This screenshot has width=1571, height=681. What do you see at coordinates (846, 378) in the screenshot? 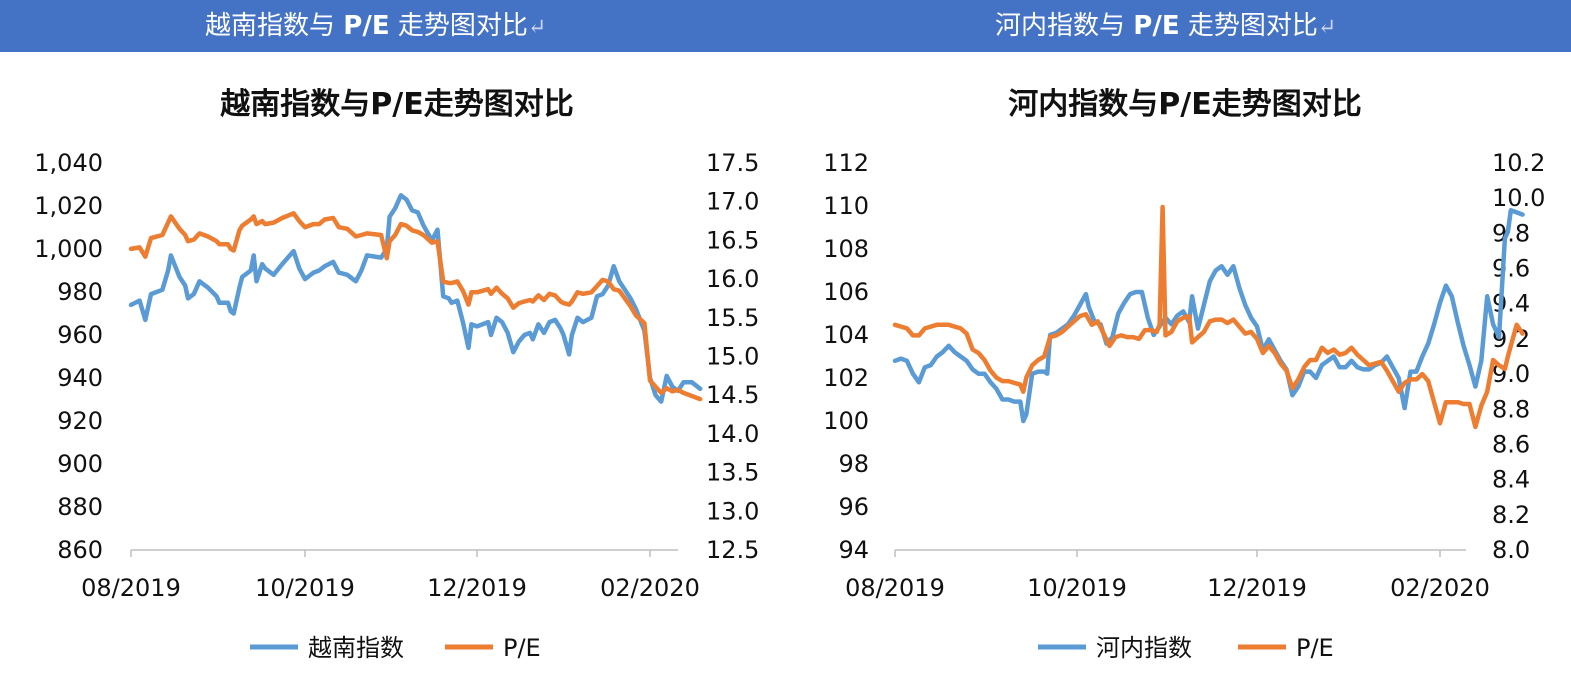
I see `y-left-tick-label: 102` at bounding box center [846, 378].